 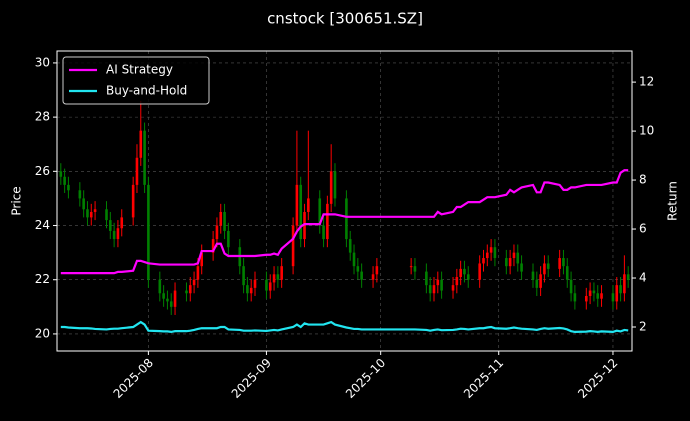 What do you see at coordinates (42, 171) in the screenshot?
I see `y-tick-label: 26` at bounding box center [42, 171].